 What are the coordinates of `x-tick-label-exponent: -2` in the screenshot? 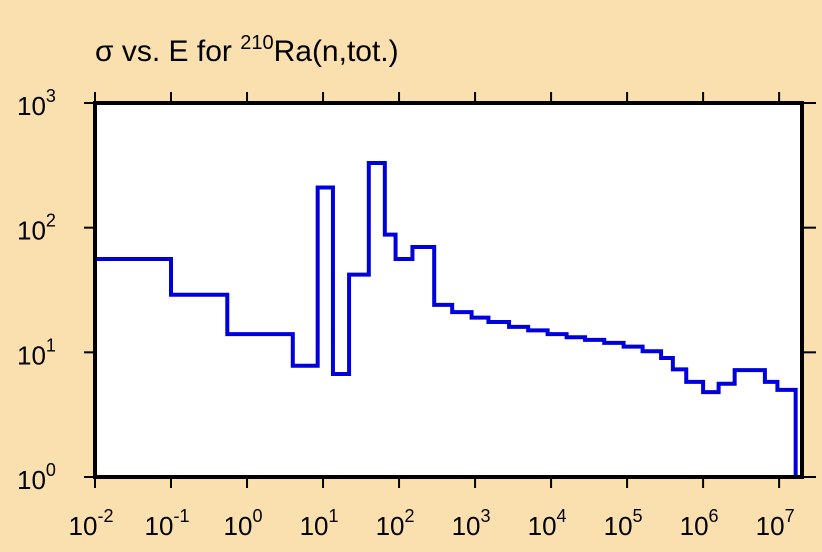 It's located at (105, 516).